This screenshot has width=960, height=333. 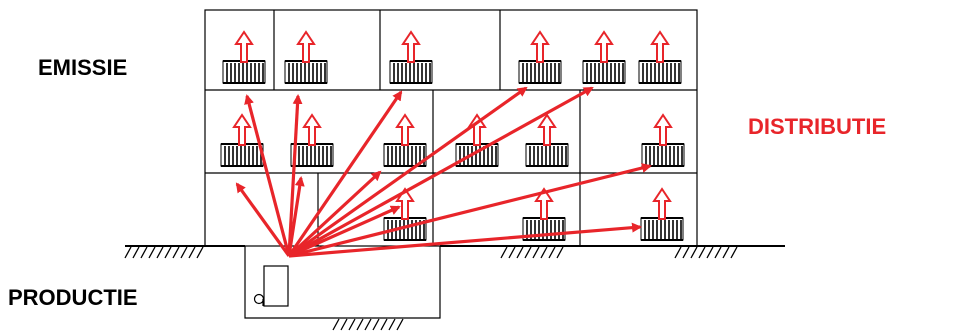 What do you see at coordinates (271, 286) in the screenshot?
I see `boiler-icon` at bounding box center [271, 286].